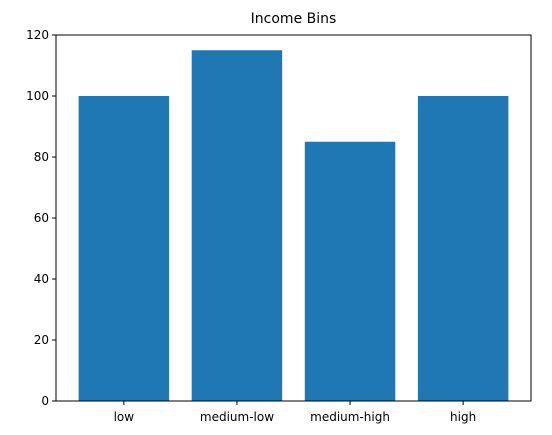 The image size is (552, 435). What do you see at coordinates (295, 412) in the screenshot?
I see `x-axis: low medium-low medium-high high` at bounding box center [295, 412].